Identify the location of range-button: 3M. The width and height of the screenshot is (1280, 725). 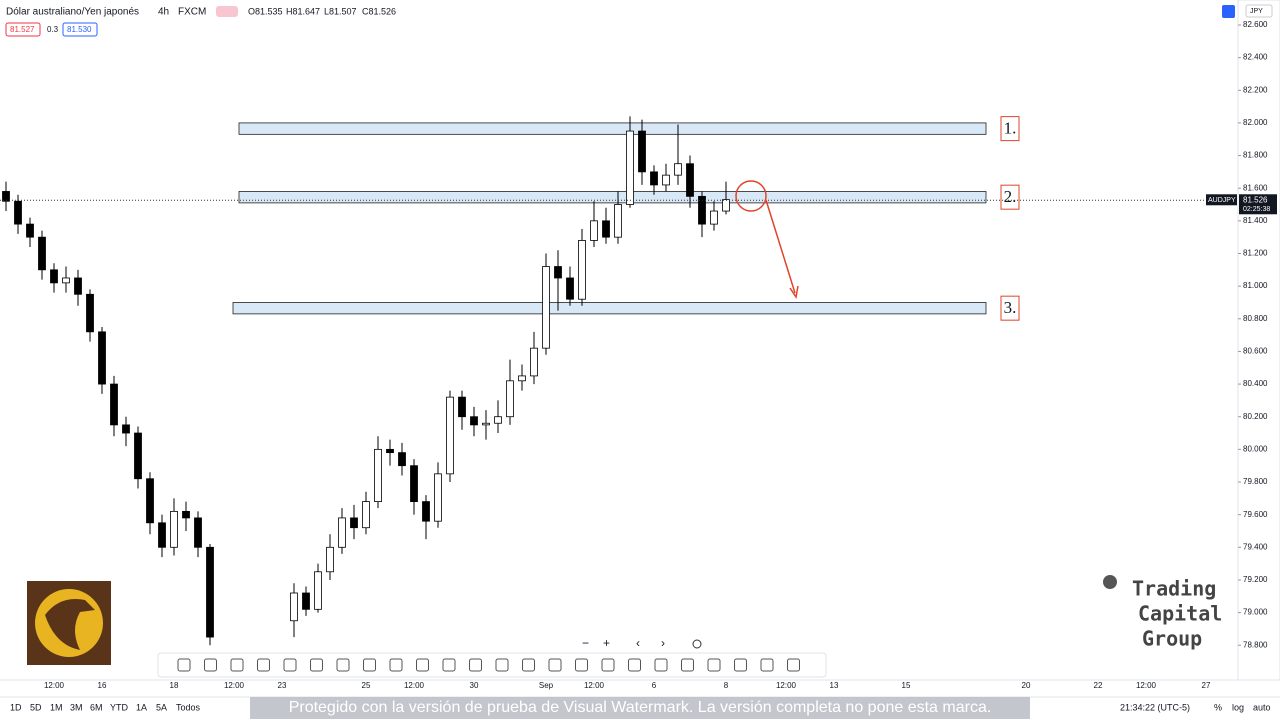
(76, 707).